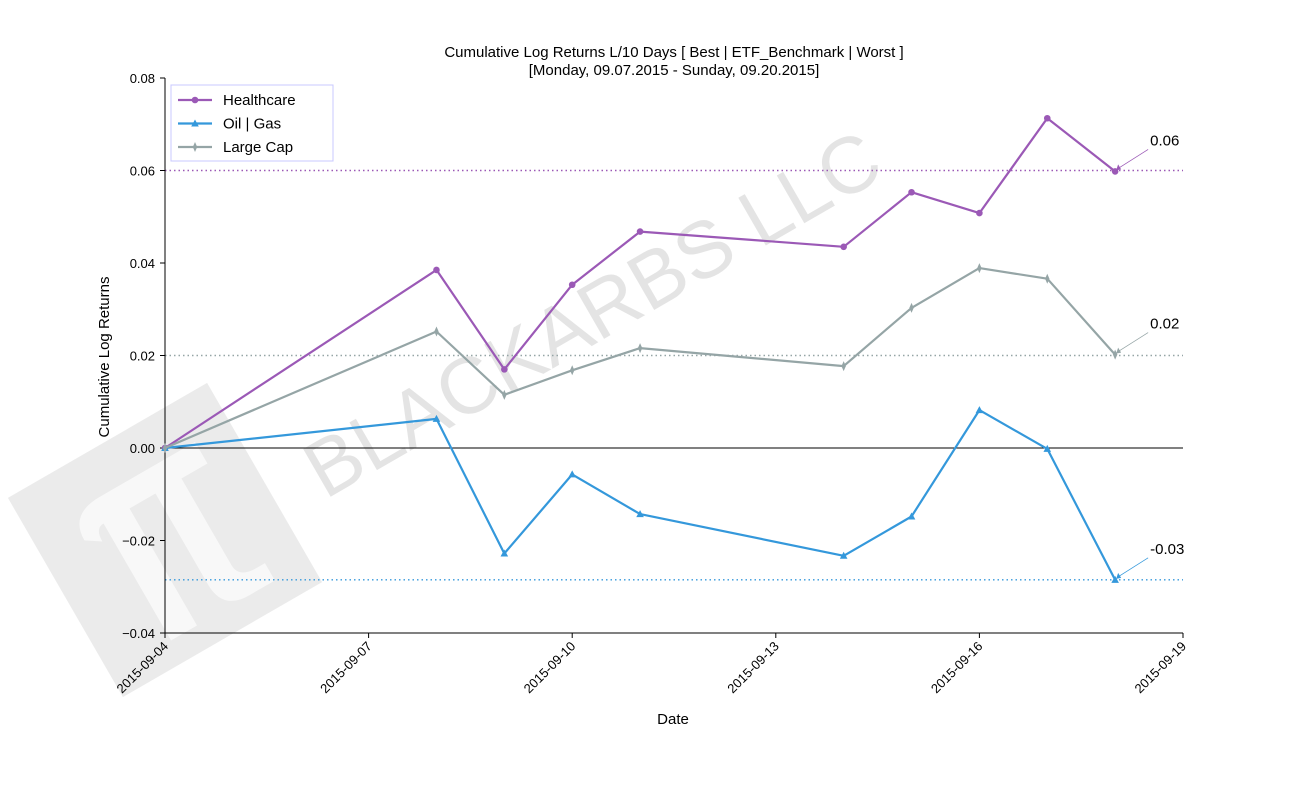 Image resolution: width=1314 pixels, height=792 pixels. I want to click on y-ticks: 0.08 0.06 0.04 0.02 0.00 −0.02 −0.04, so click(143, 356).